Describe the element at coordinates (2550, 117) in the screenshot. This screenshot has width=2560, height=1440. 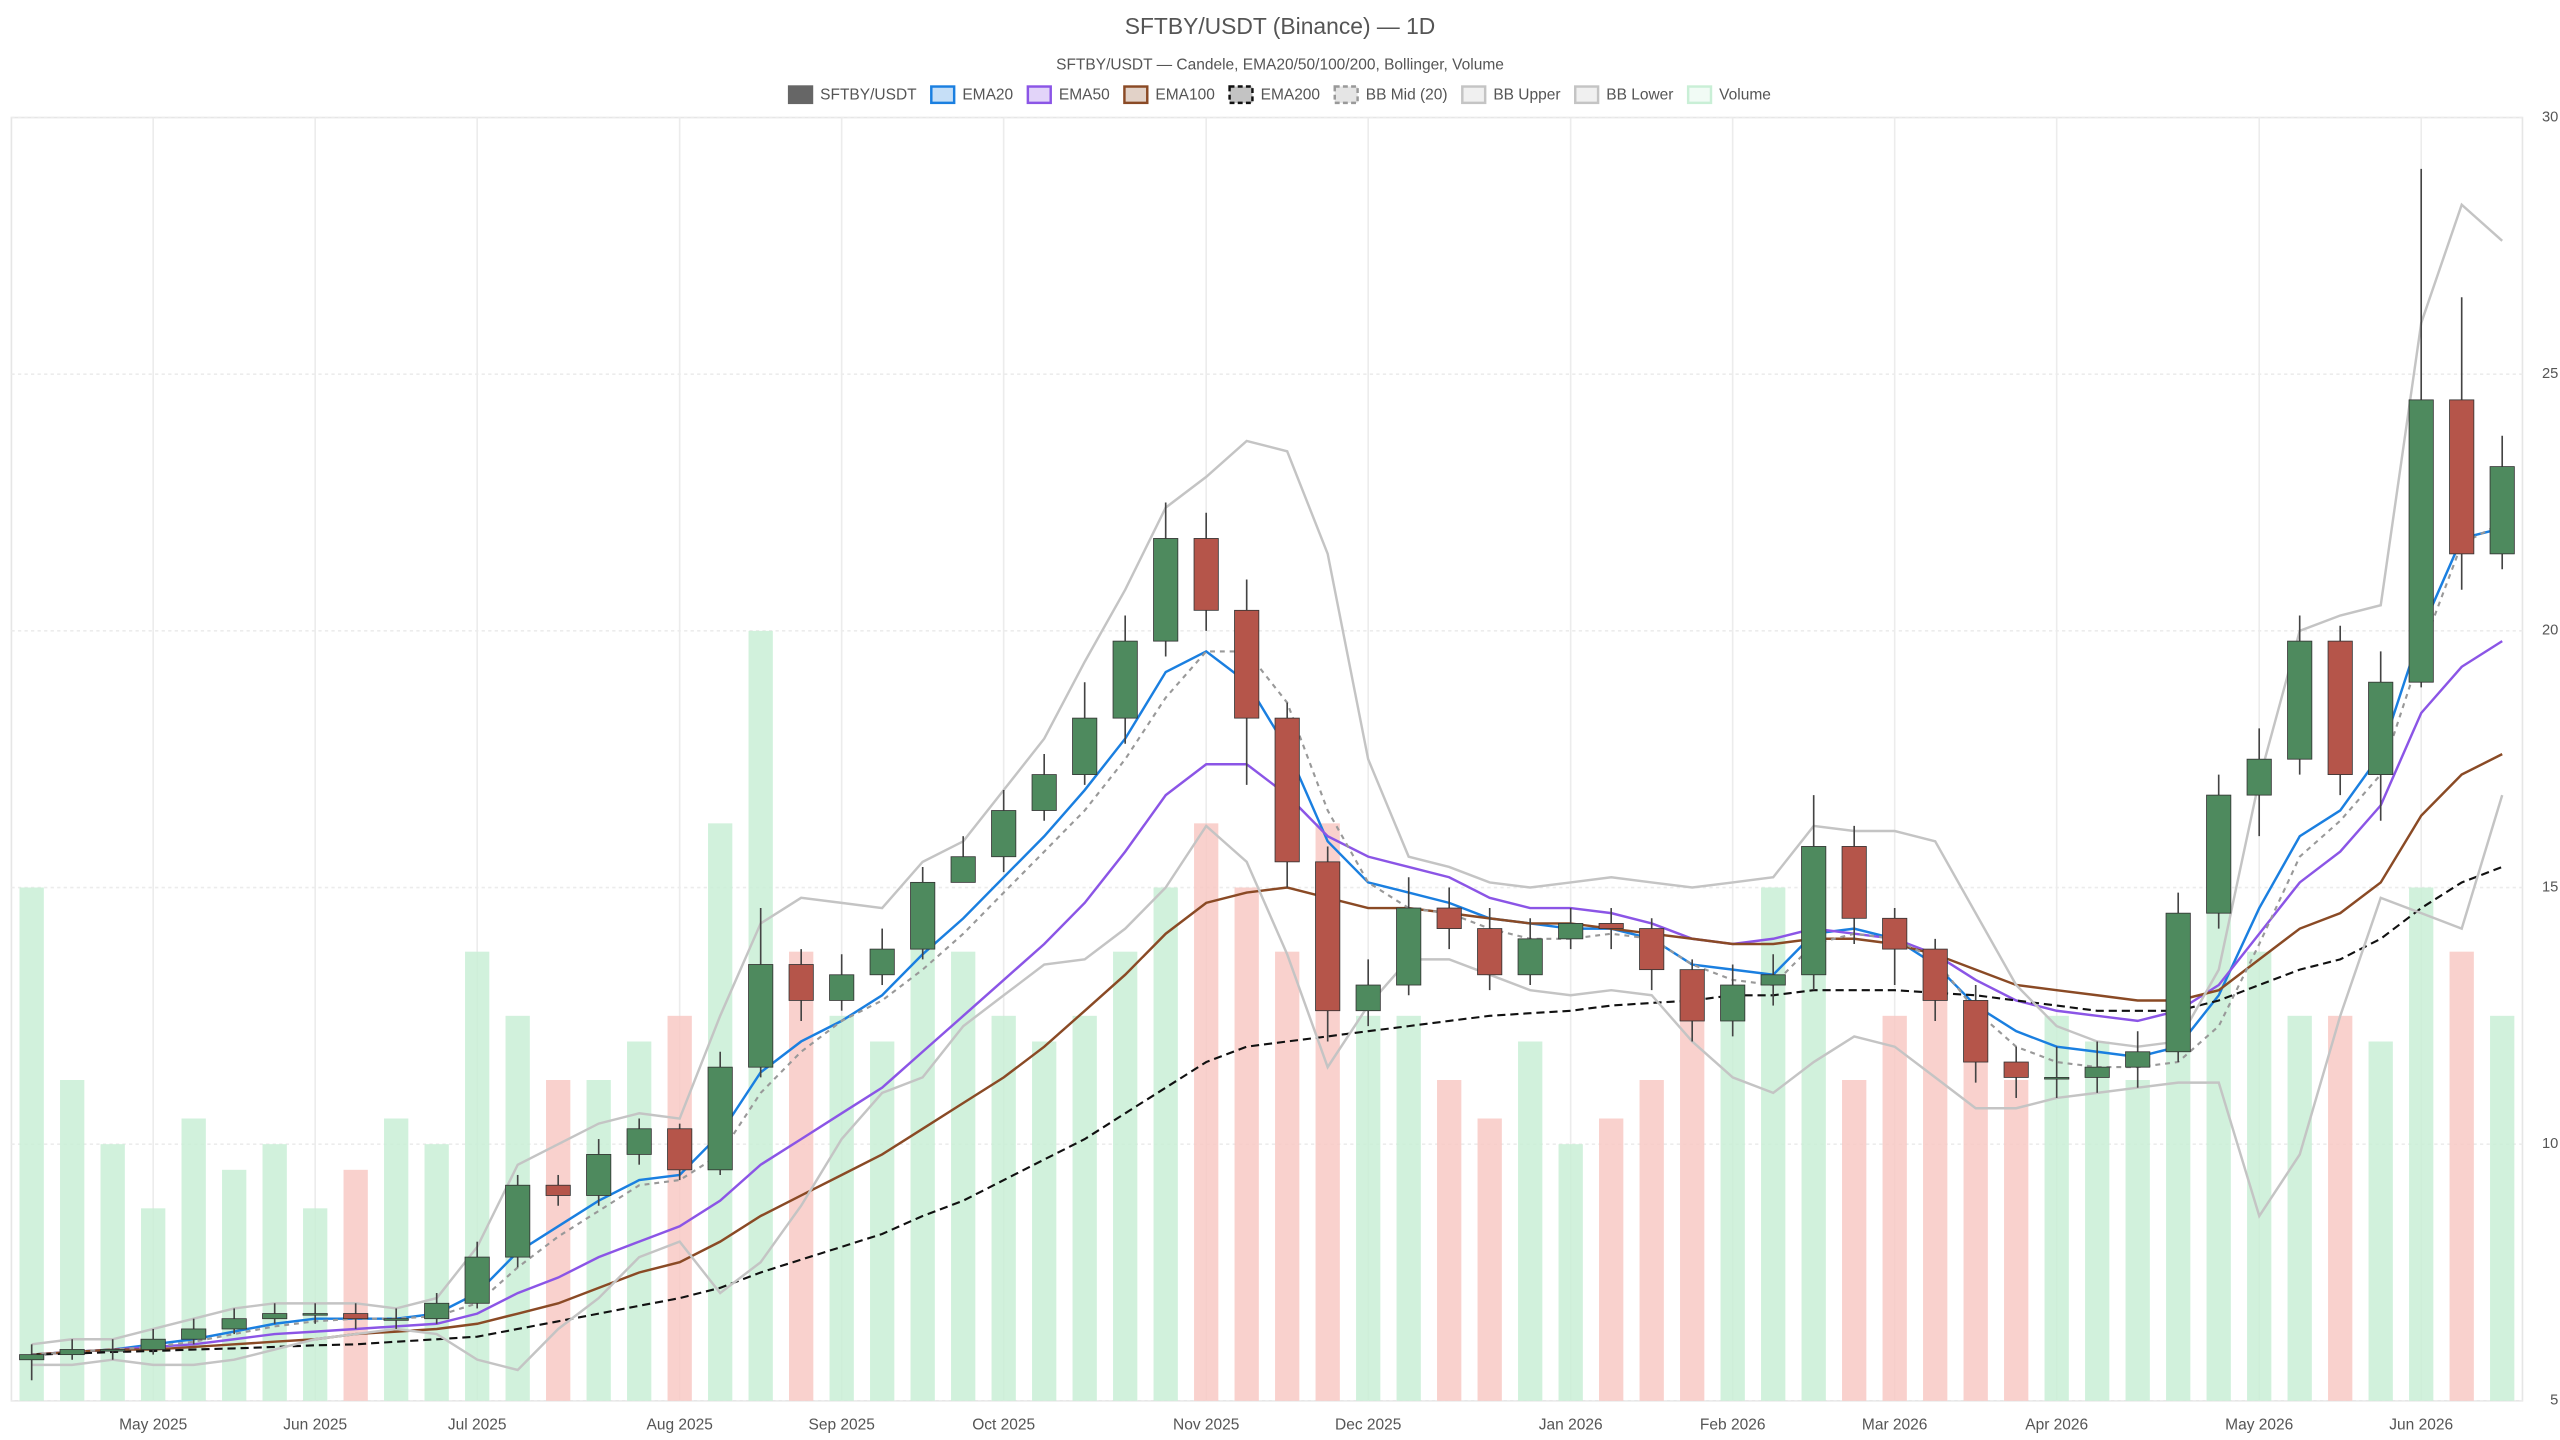
I see `y-tick-label: 30` at that location.